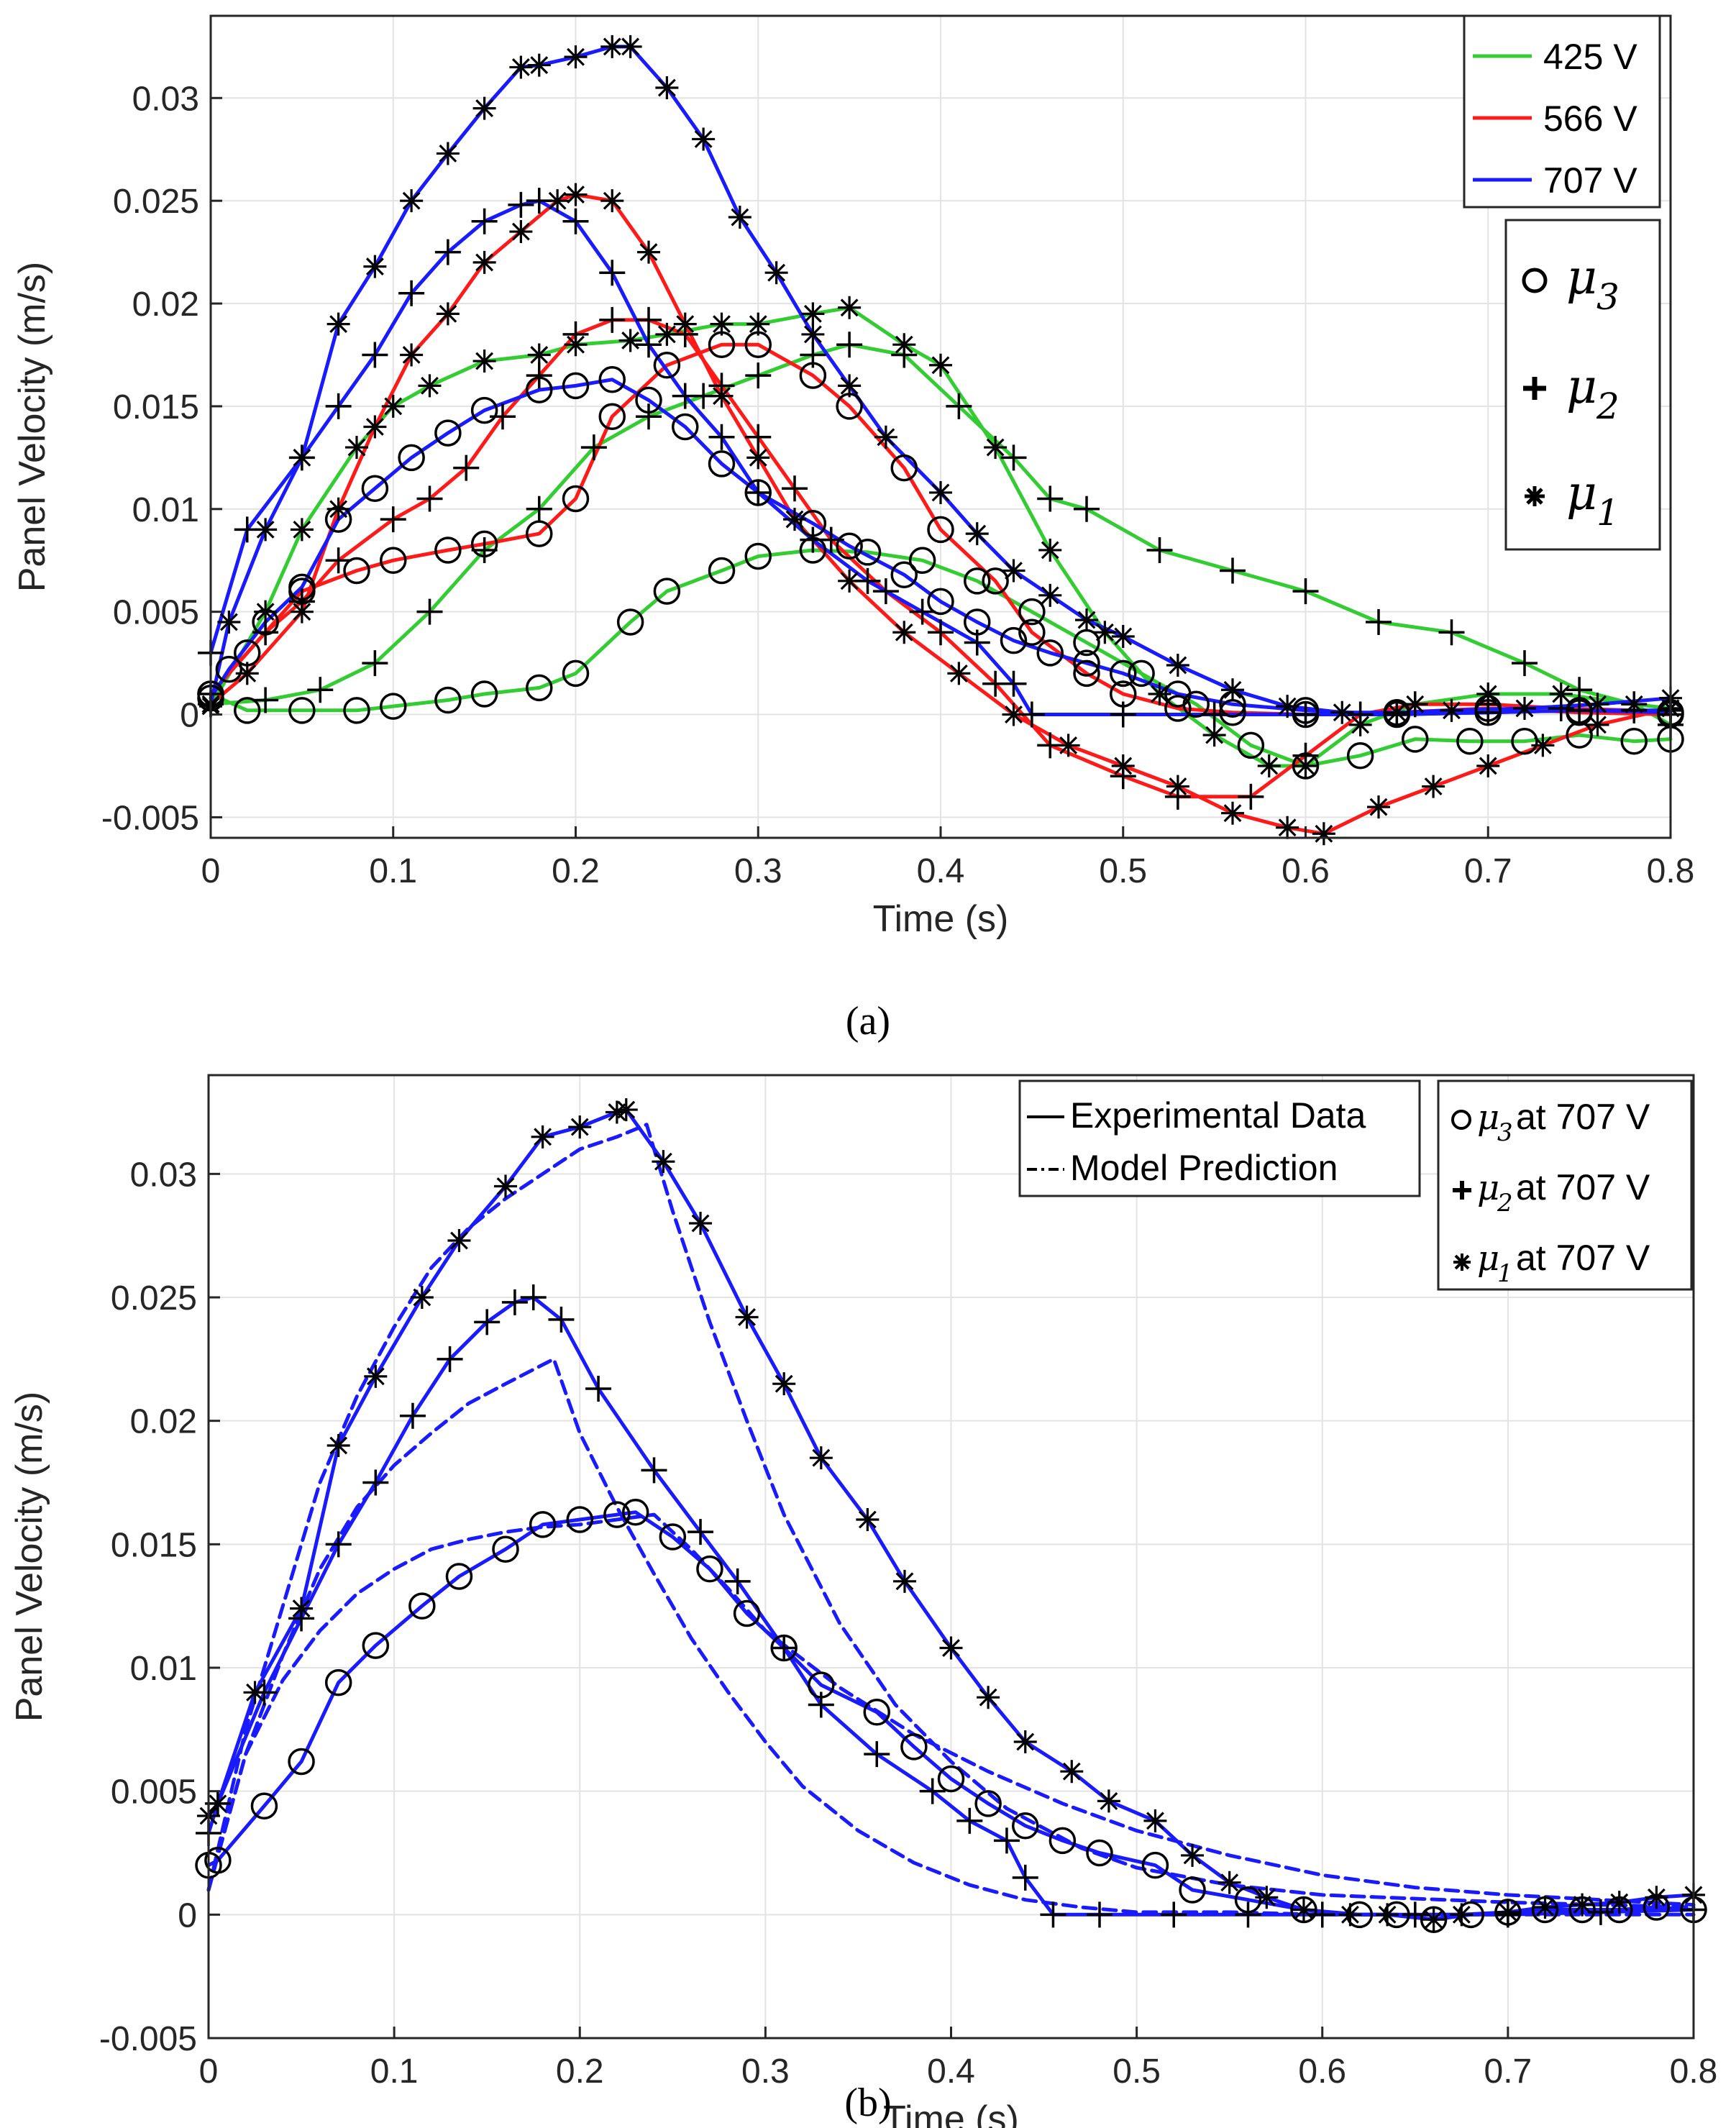  I want to click on x-tick-label: 0.5, so click(1123, 871).